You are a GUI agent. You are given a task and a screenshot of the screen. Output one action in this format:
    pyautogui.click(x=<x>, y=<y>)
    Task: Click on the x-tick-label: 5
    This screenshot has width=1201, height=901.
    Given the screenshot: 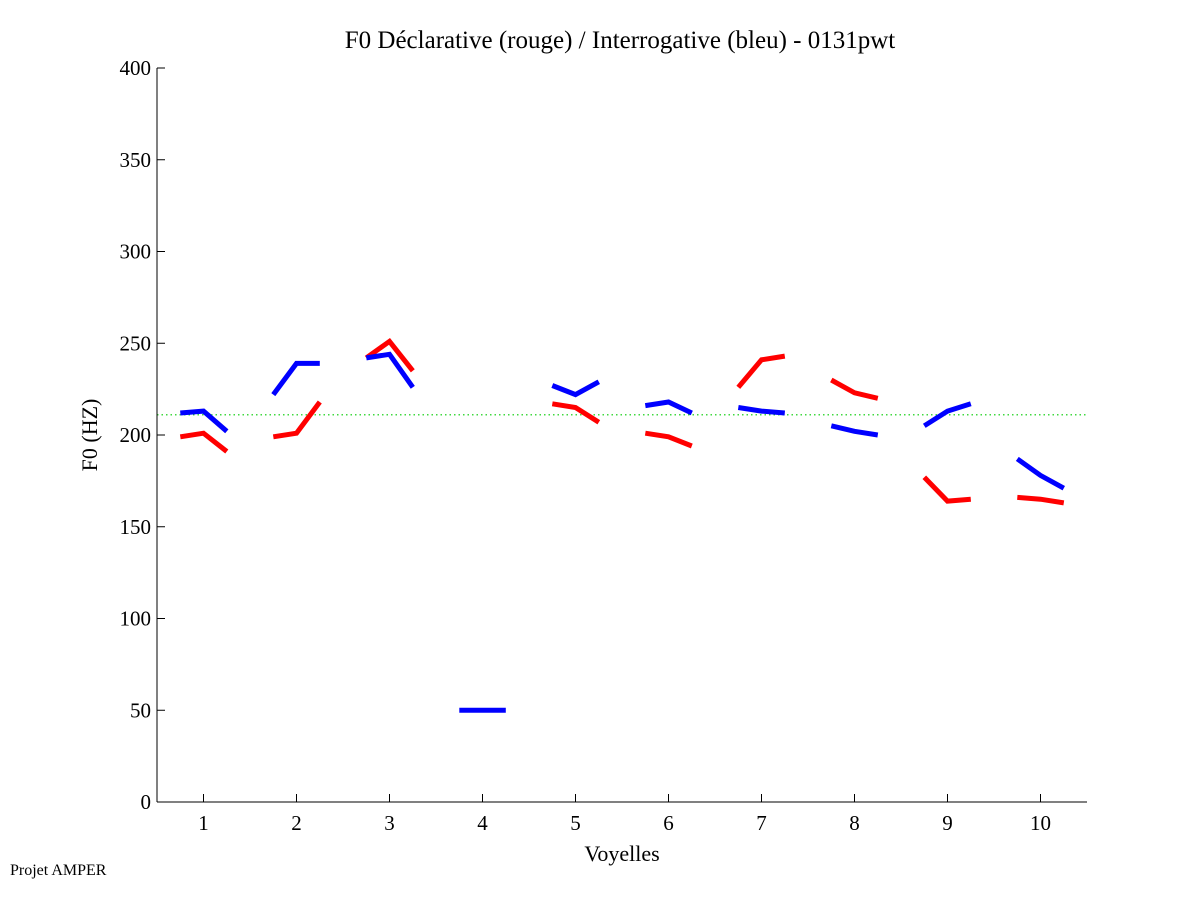 What is the action you would take?
    pyautogui.click(x=575, y=823)
    